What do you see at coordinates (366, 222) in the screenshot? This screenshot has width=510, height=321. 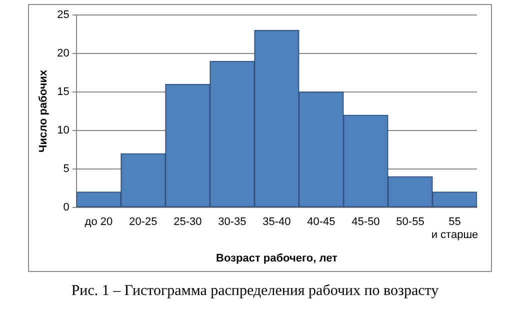 I see `x-tick-label: 45-50` at bounding box center [366, 222].